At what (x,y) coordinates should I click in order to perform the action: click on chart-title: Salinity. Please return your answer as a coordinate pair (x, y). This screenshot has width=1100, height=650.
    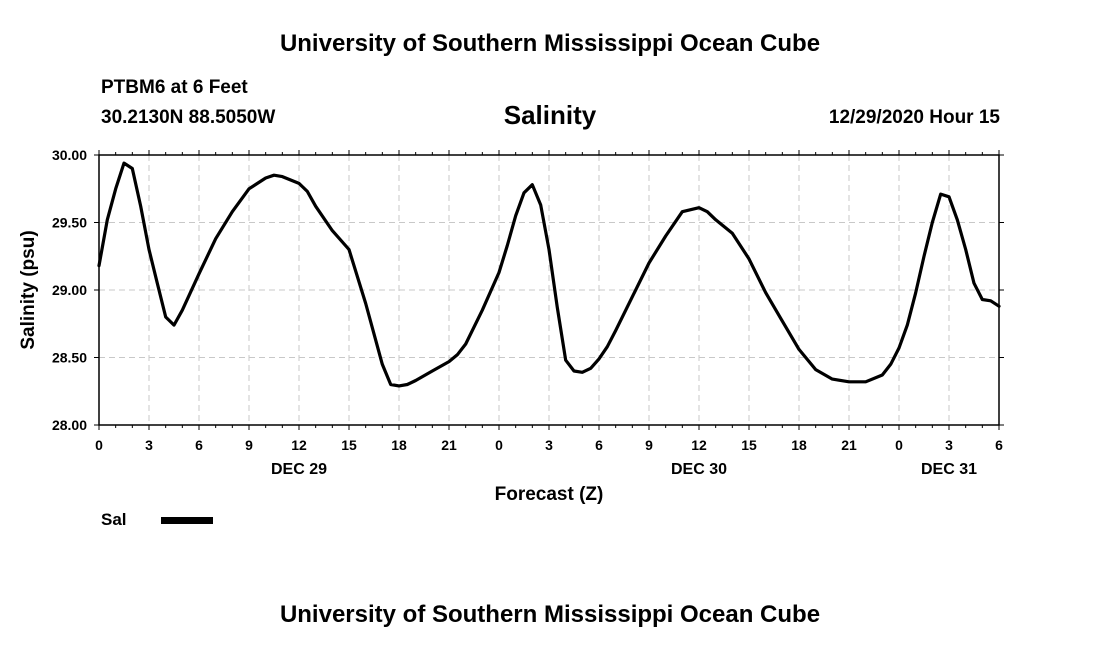
    Looking at the image, I should click on (550, 115).